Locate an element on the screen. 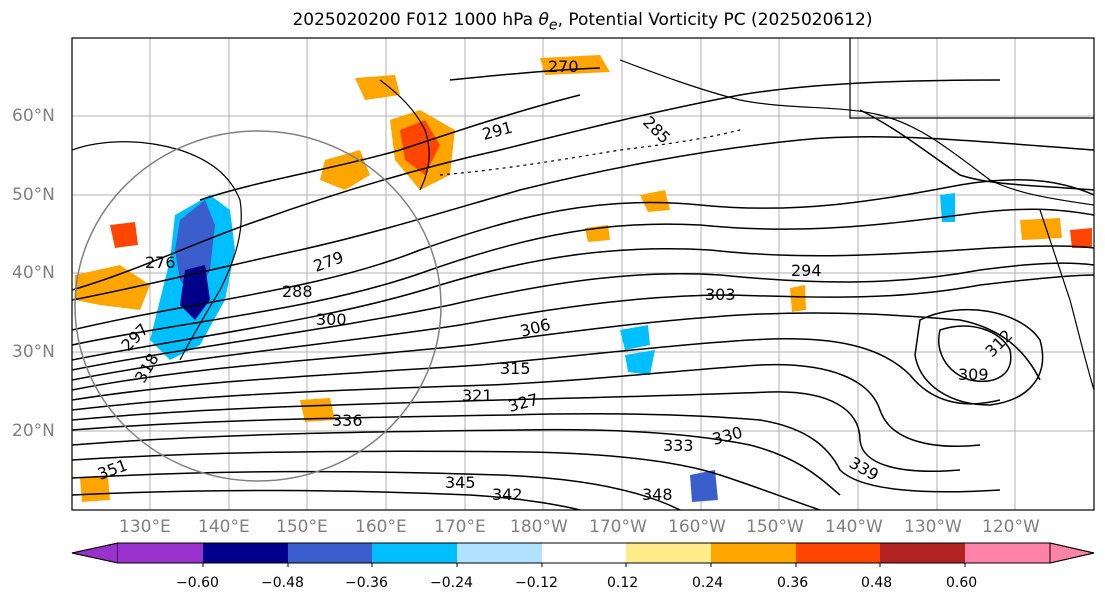 The width and height of the screenshot is (1105, 603). contour-label: 300 is located at coordinates (331, 319).